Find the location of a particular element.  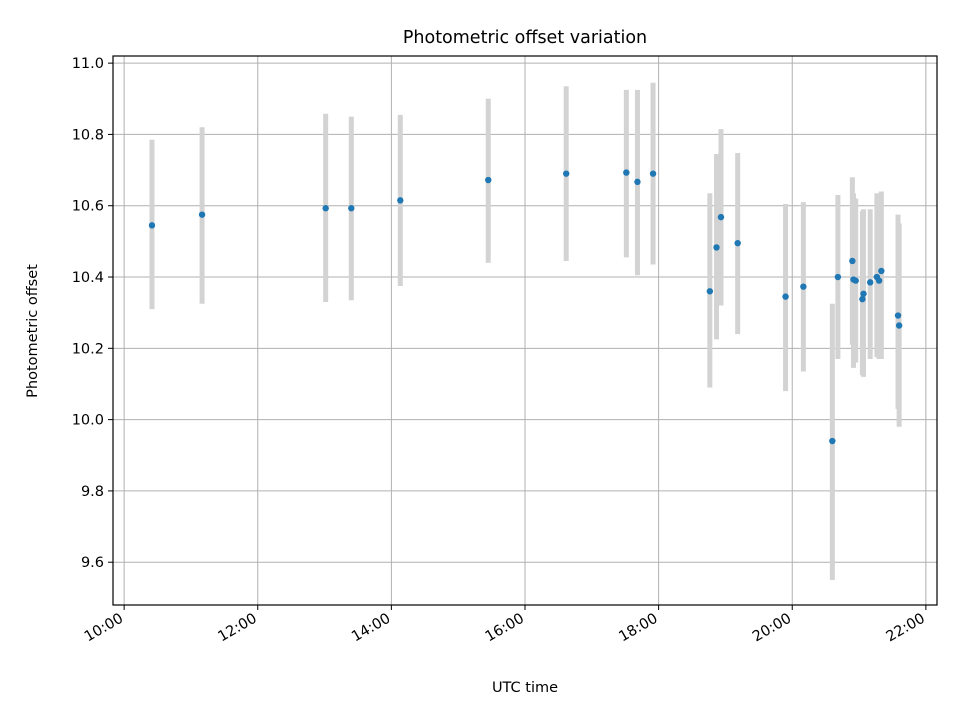

x-tick-label: 12:00 is located at coordinates (238, 628).